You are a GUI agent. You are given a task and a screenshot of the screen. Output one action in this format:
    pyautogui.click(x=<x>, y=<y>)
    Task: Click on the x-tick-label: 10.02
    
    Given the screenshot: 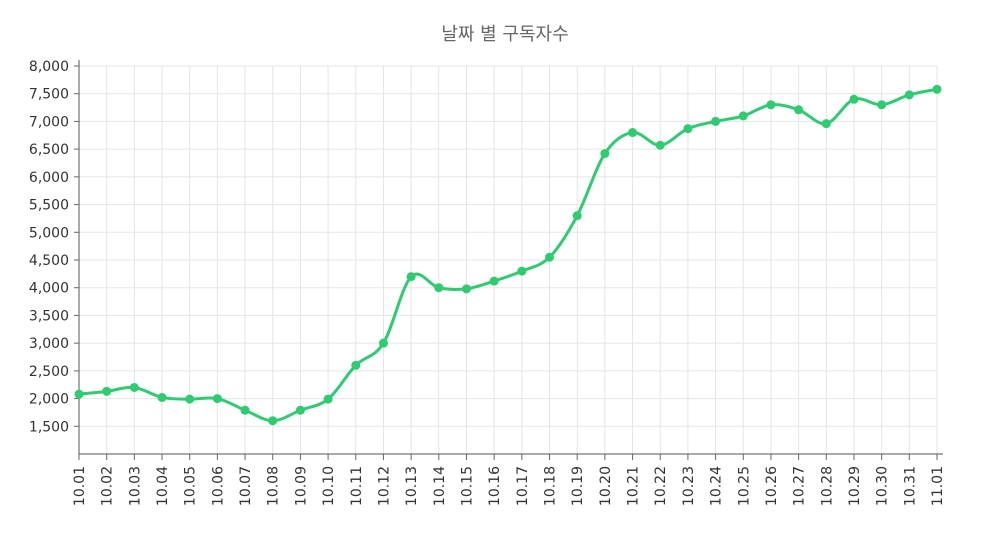 What is the action you would take?
    pyautogui.click(x=108, y=486)
    